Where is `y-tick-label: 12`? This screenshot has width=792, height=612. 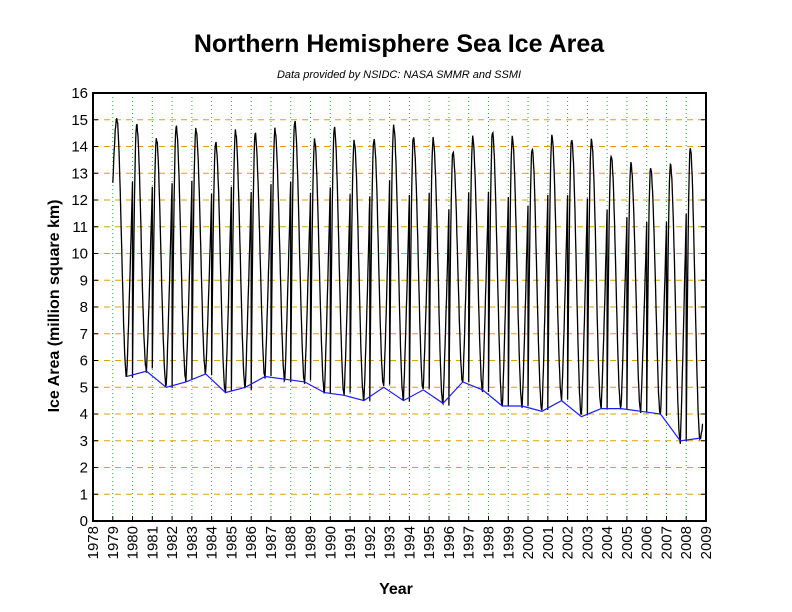 y-tick-label: 12 is located at coordinates (79, 200).